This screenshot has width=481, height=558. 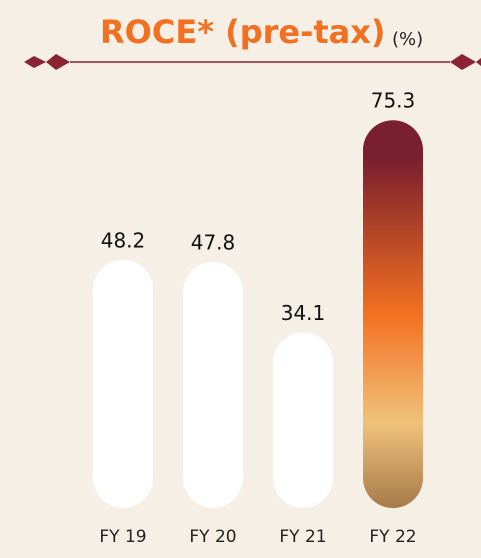 What do you see at coordinates (213, 242) in the screenshot?
I see `value-label: 47.8` at bounding box center [213, 242].